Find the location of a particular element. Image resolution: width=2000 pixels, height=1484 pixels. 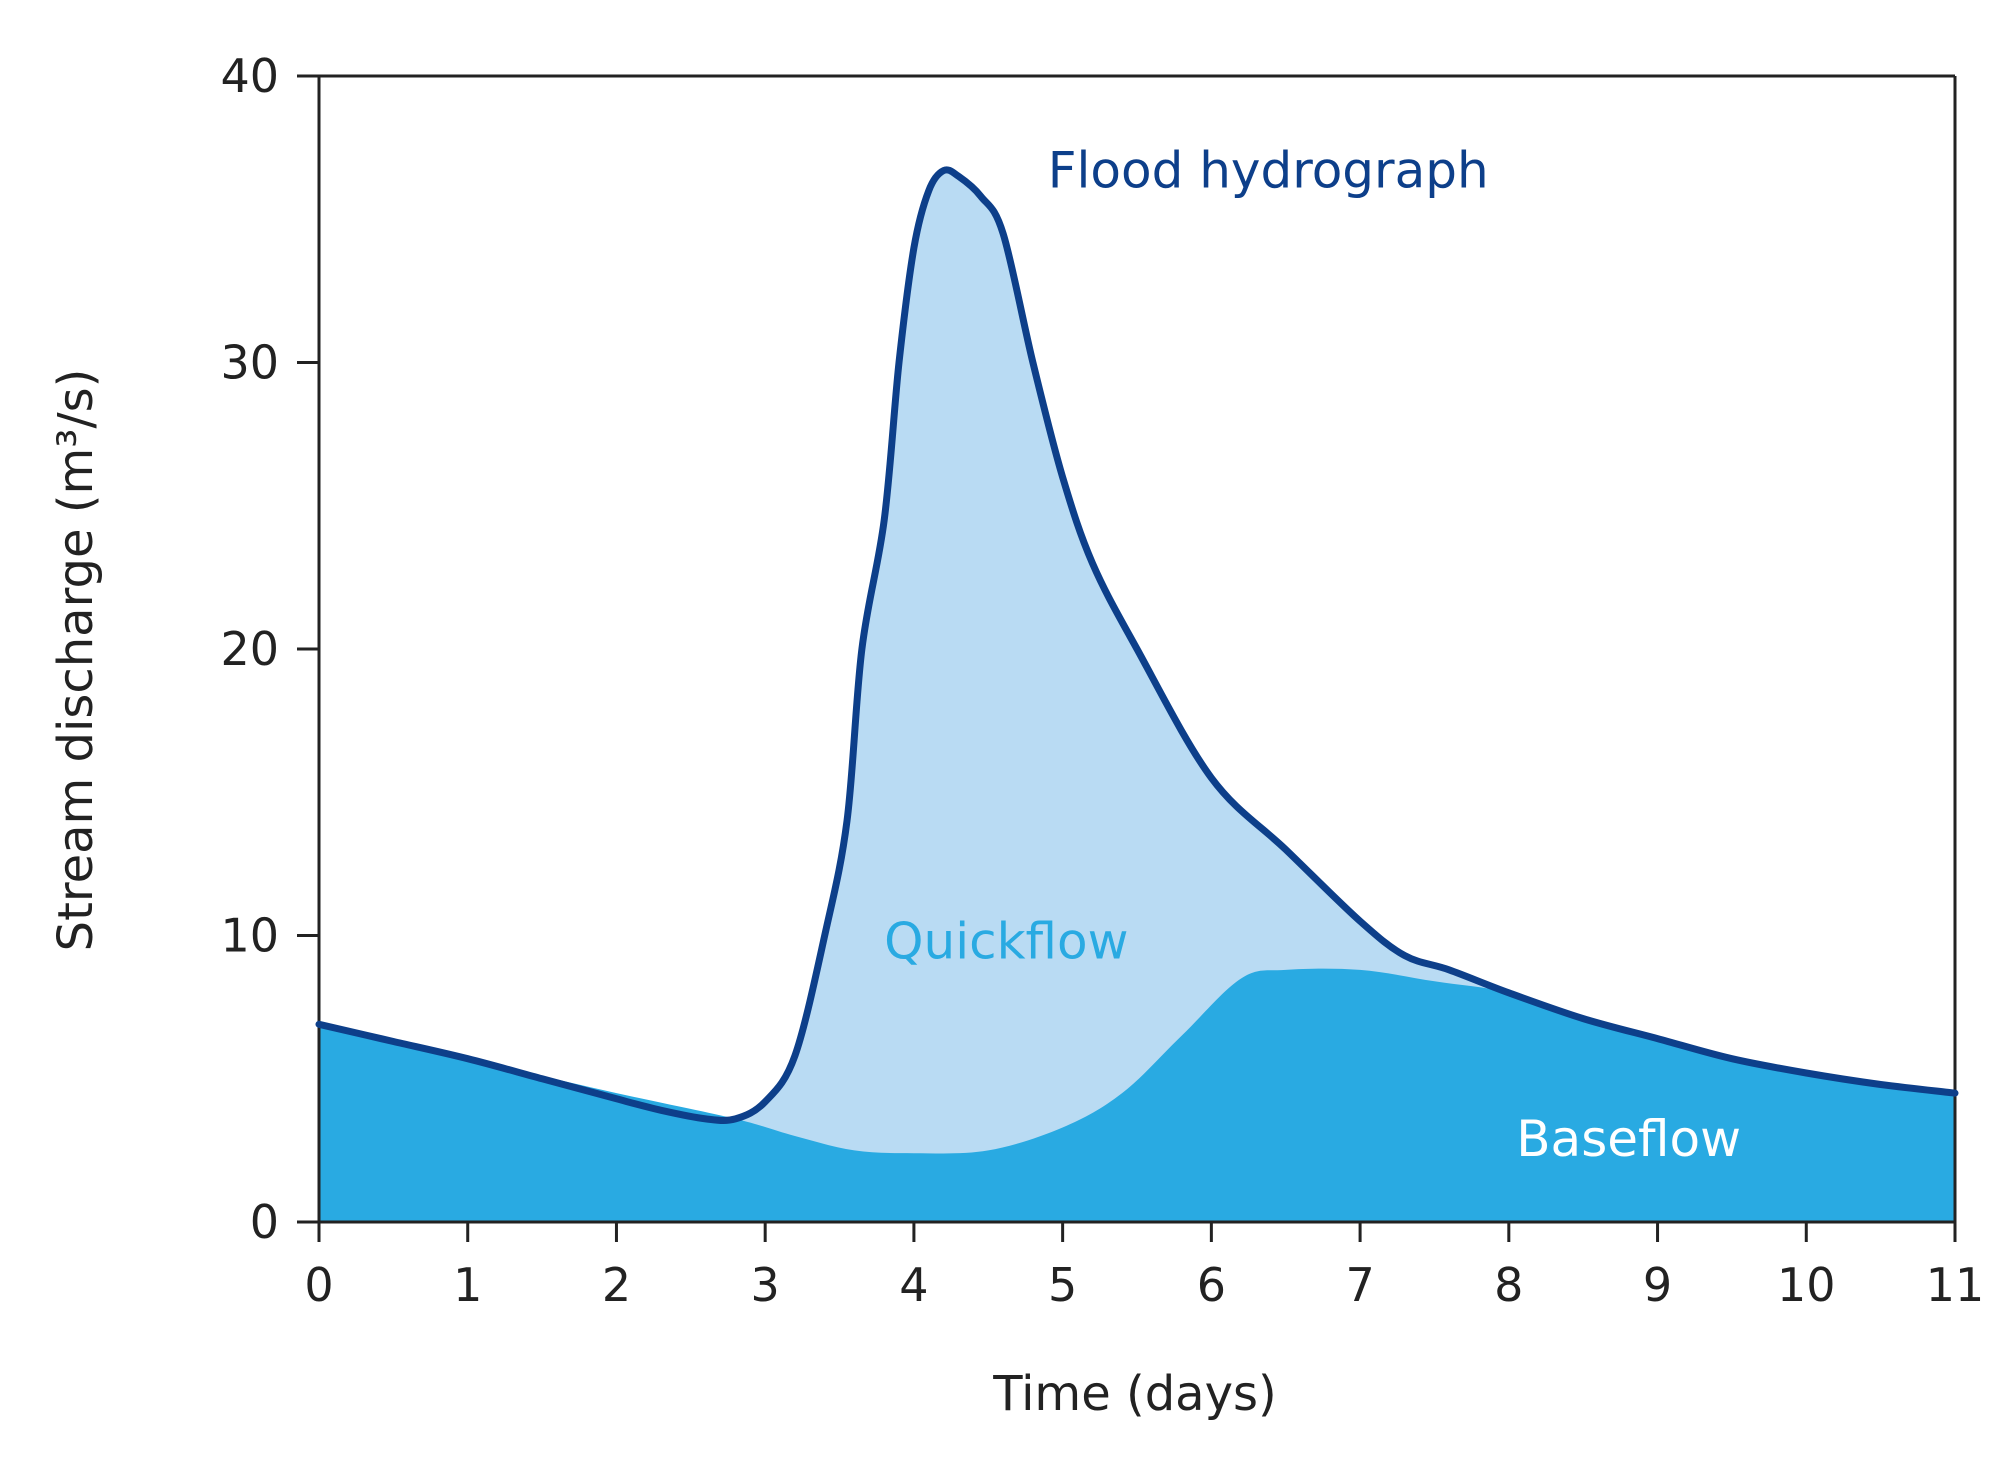

x-tick-label-8: 8 is located at coordinates (1508, 1285).